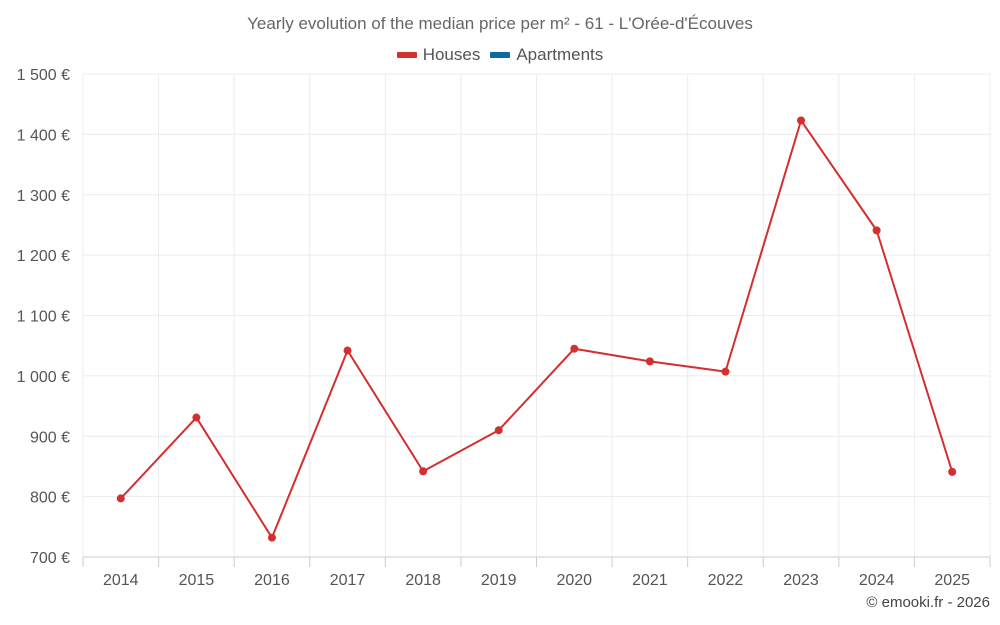 The height and width of the screenshot is (625, 1000). Describe the element at coordinates (272, 580) in the screenshot. I see `x-tick-label: 2016` at that location.